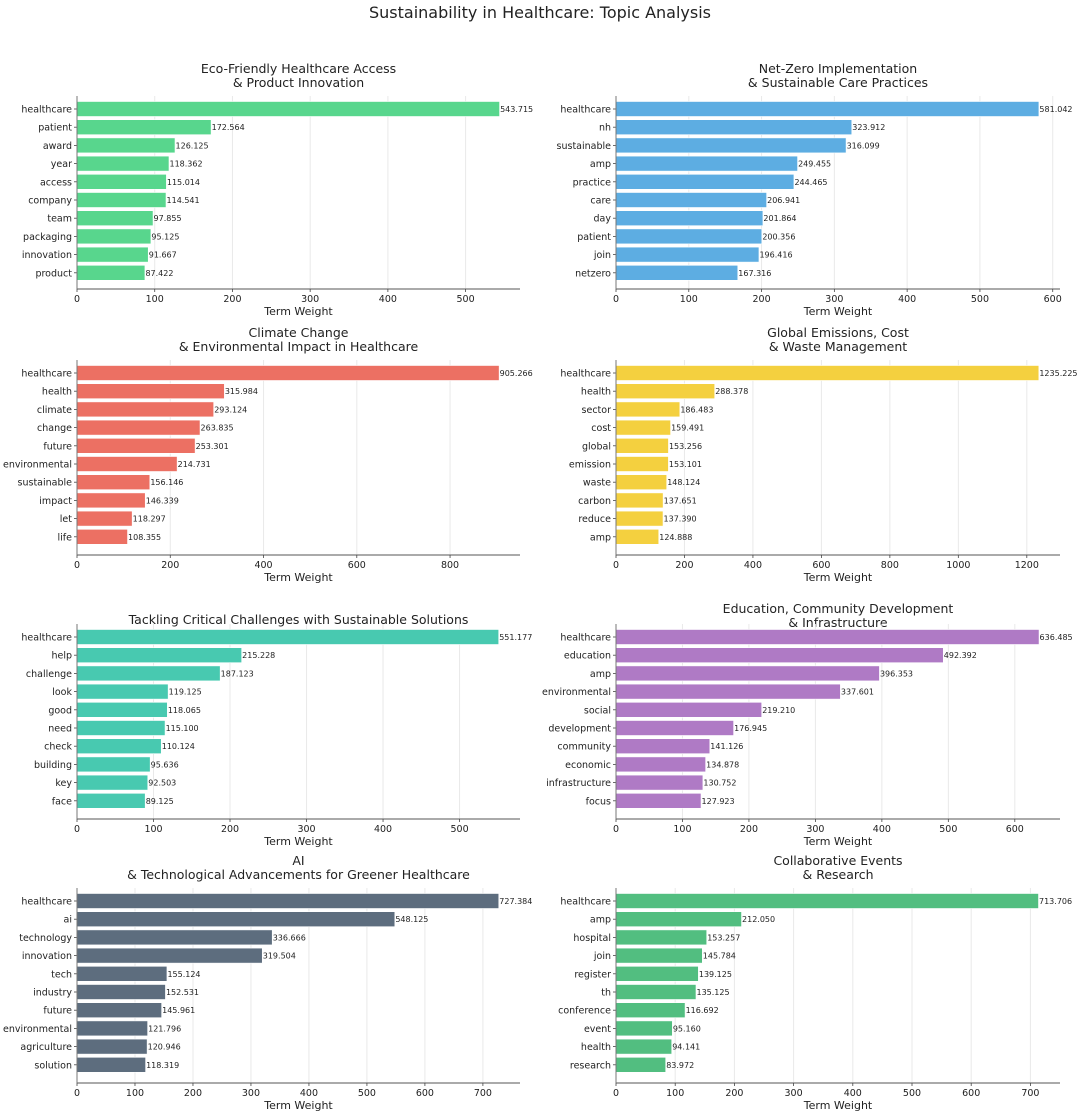 The image size is (1080, 1115). What do you see at coordinates (750, 728) in the screenshot?
I see `data-label: 176.945` at bounding box center [750, 728].